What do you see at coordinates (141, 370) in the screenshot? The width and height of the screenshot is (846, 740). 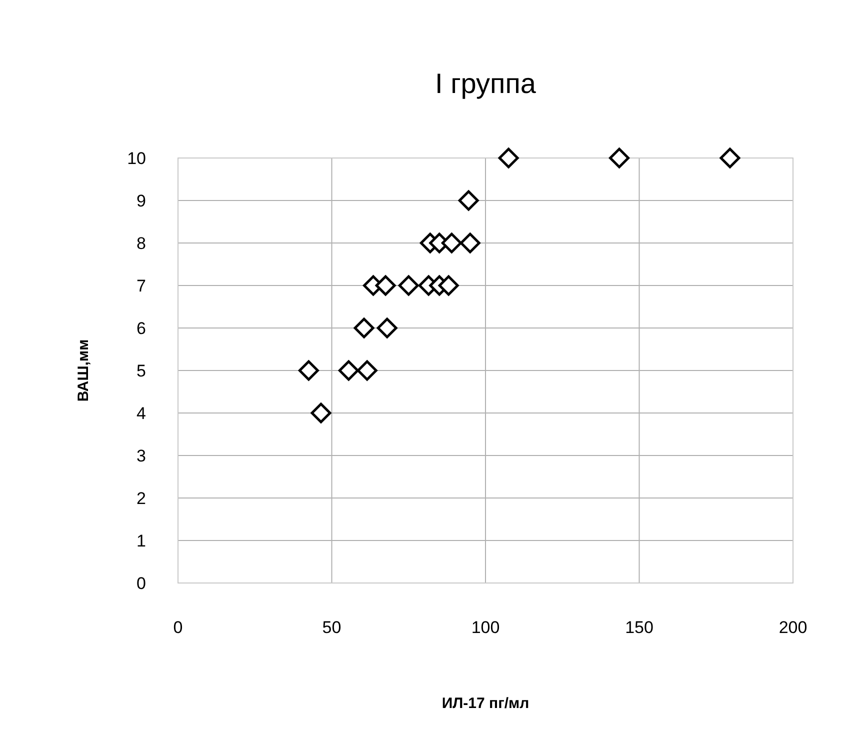 I see `y-tick-label: 5` at bounding box center [141, 370].